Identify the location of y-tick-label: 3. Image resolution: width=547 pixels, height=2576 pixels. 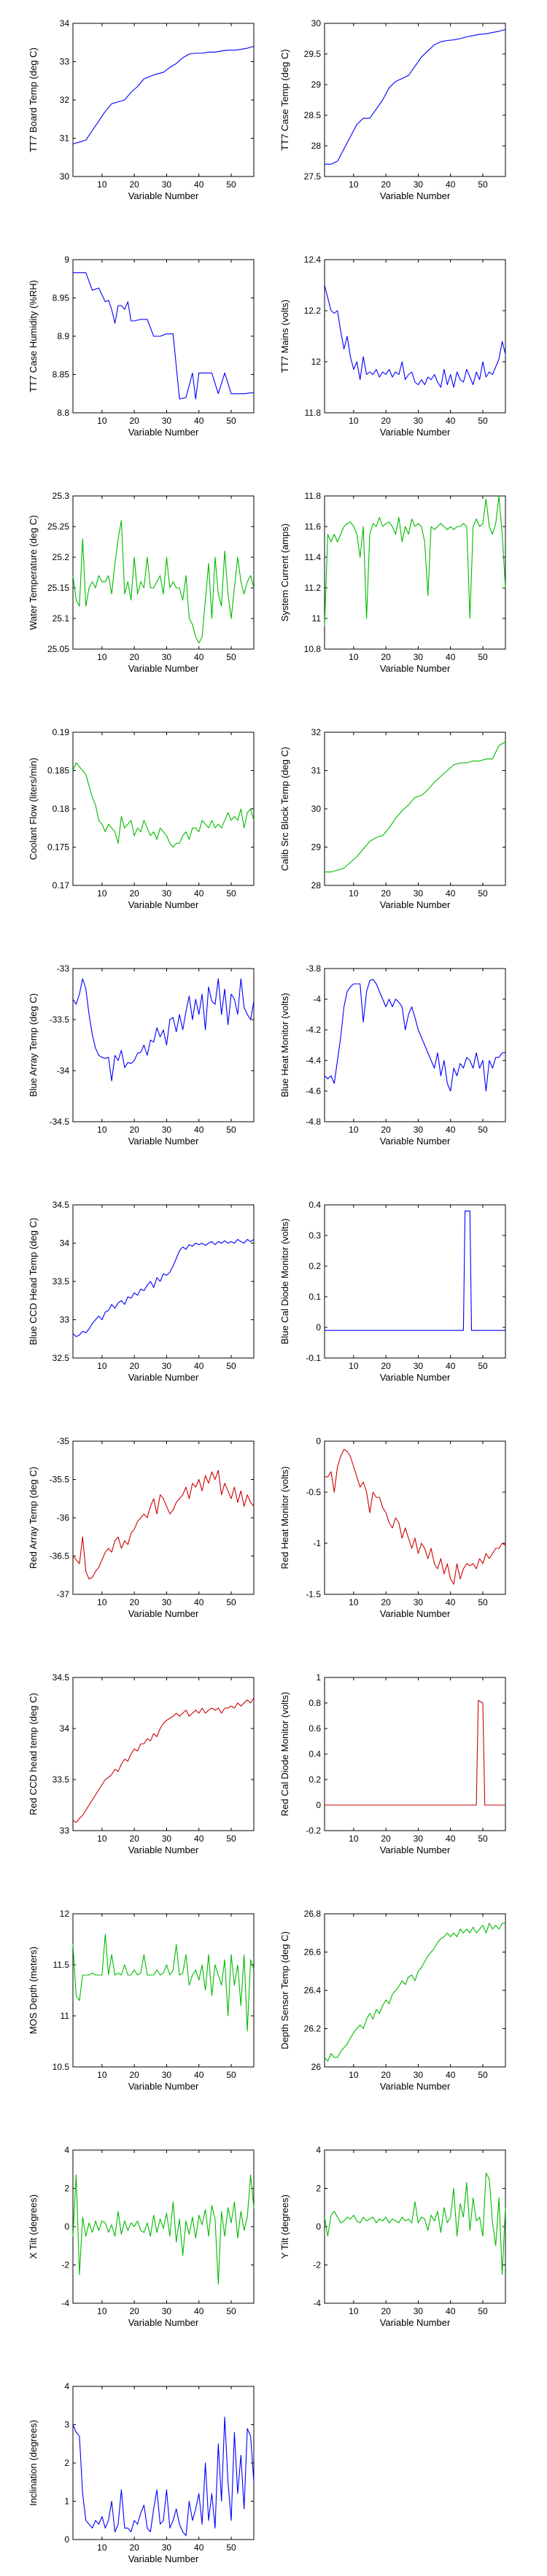
(66, 2425).